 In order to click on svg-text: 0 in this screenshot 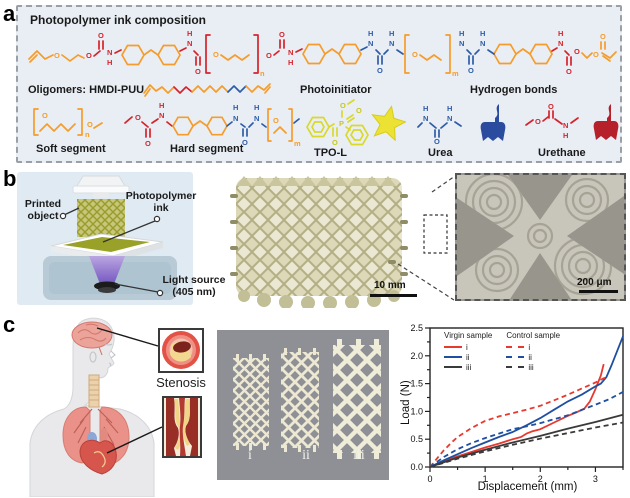, I will do `click(429, 479)`.